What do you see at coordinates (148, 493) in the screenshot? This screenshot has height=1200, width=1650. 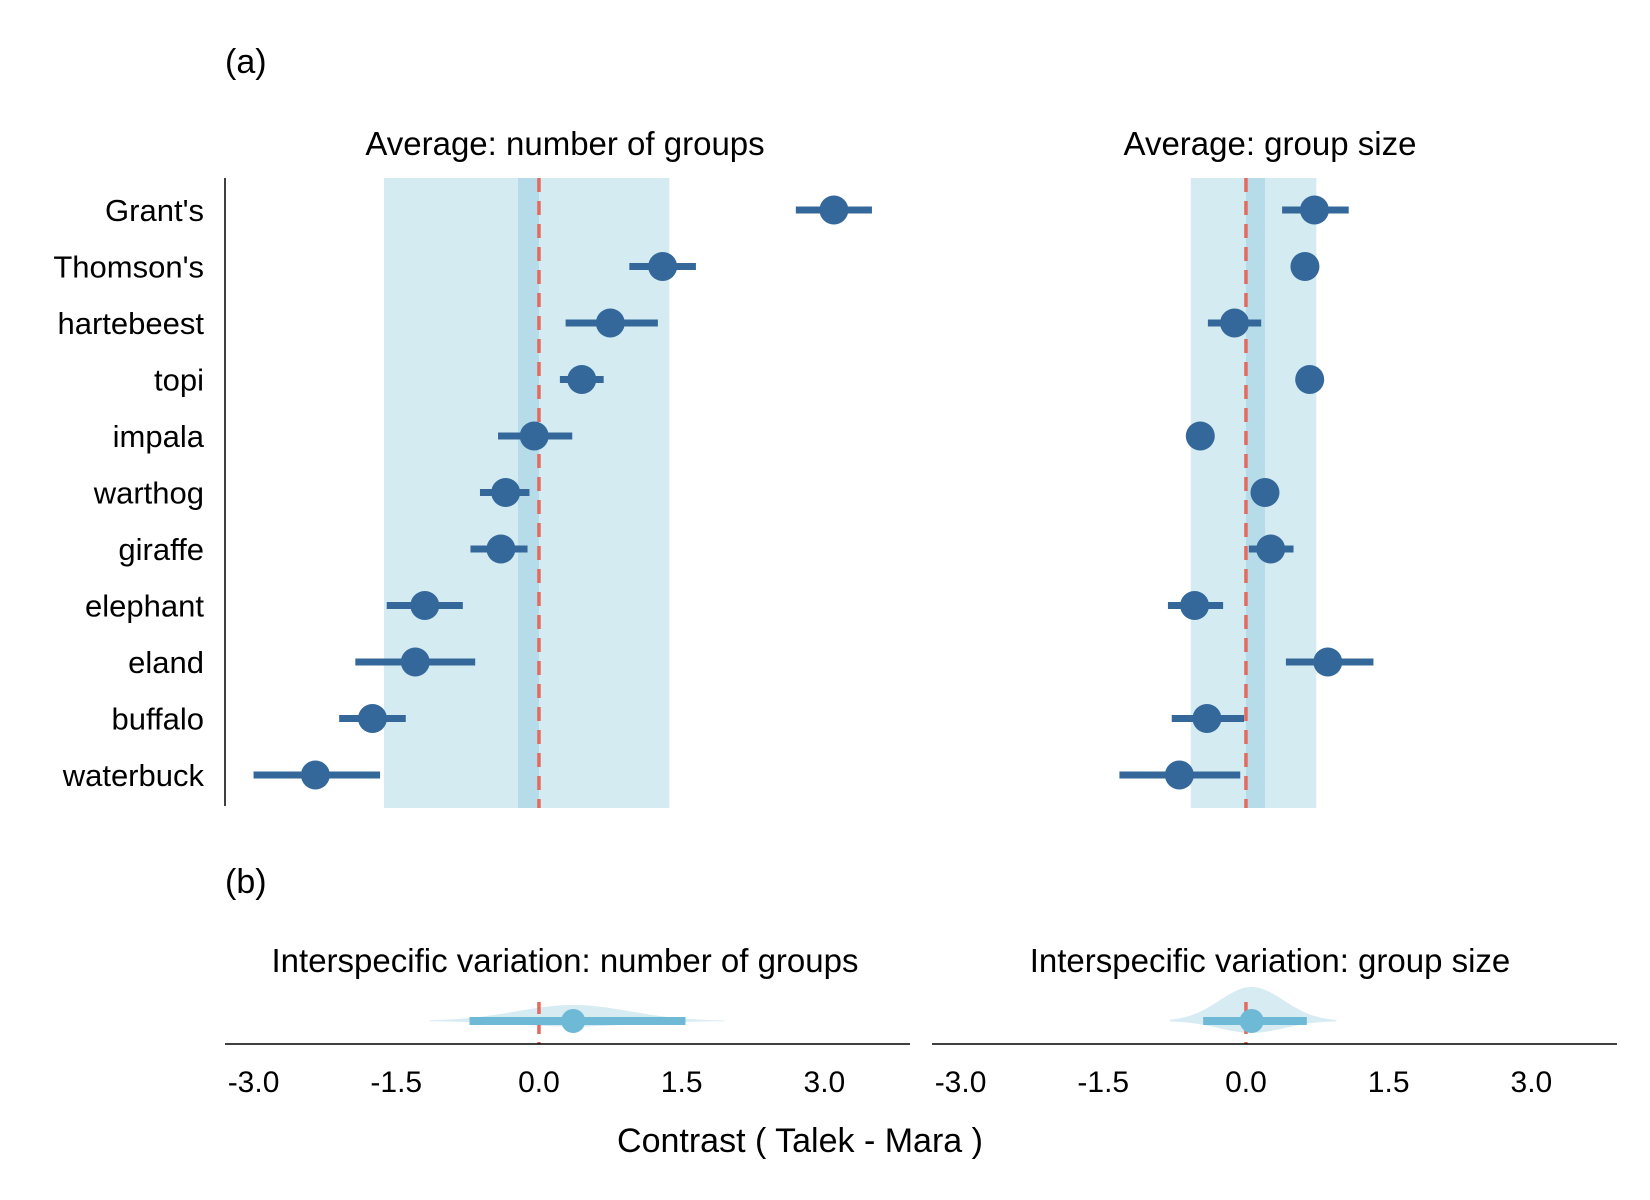 I see `species-label: warthog` at bounding box center [148, 493].